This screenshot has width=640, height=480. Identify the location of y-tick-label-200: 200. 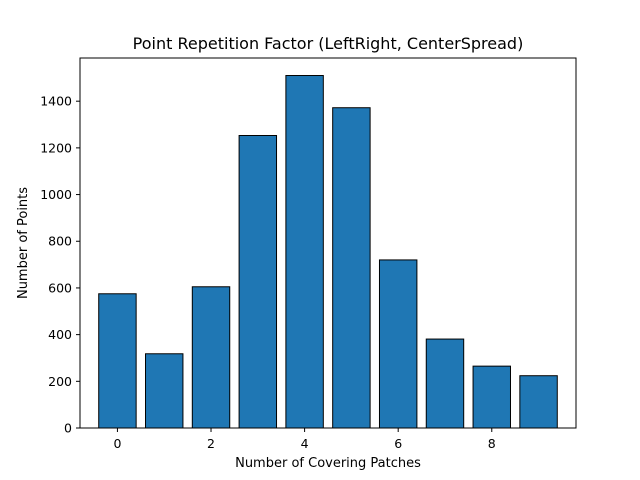
(60, 381).